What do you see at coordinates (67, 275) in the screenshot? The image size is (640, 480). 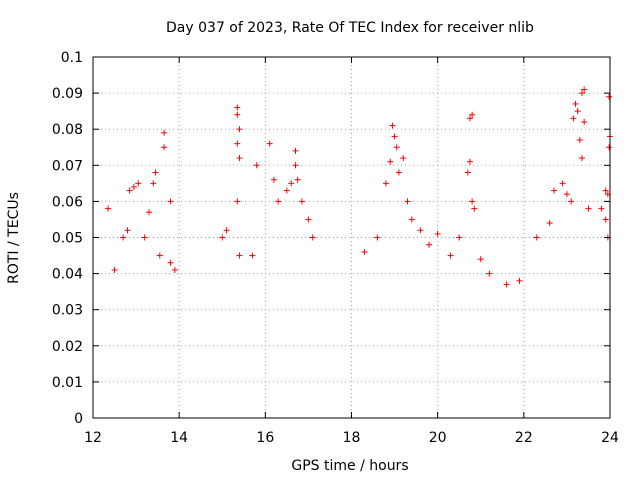 I see `y-tick-label: 0.04` at bounding box center [67, 275].